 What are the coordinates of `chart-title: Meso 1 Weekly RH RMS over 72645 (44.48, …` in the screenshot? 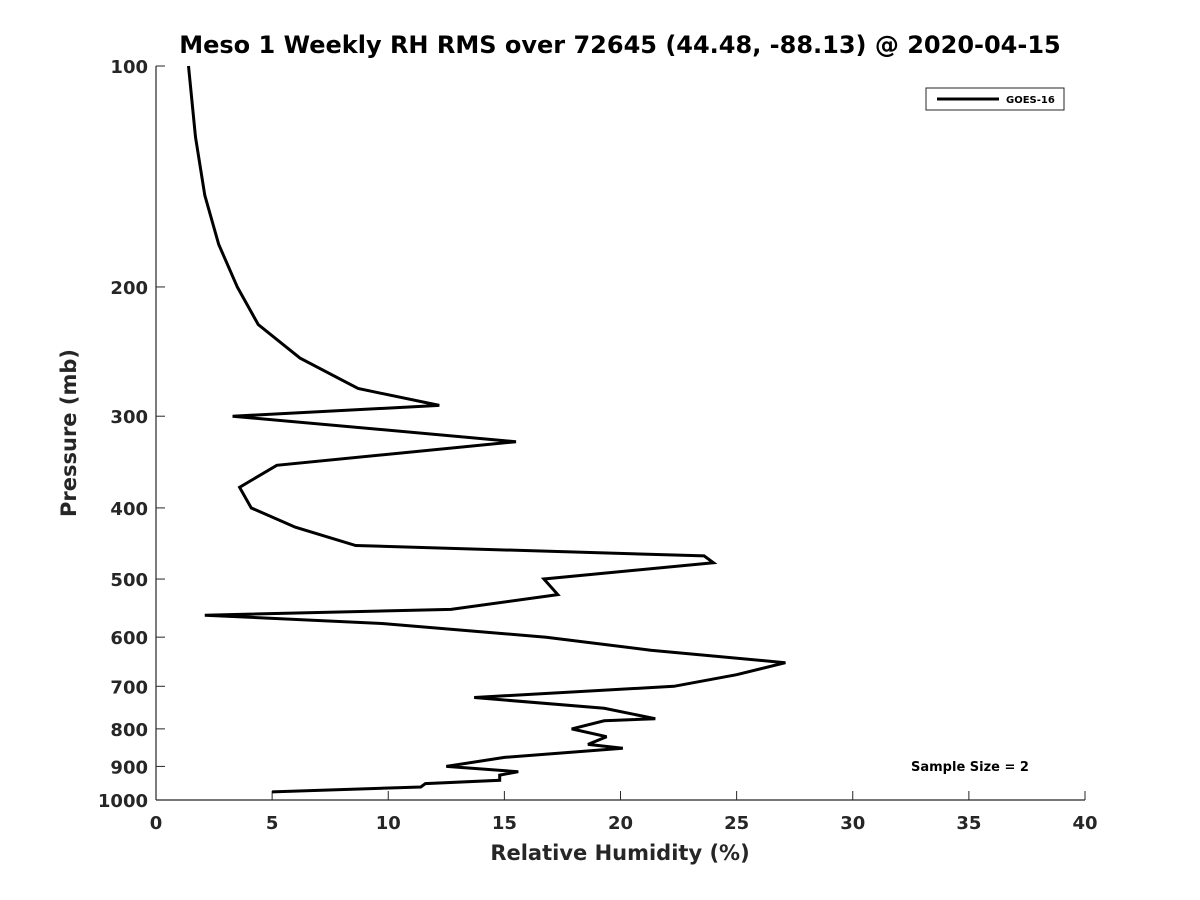 It's located at (620, 45).